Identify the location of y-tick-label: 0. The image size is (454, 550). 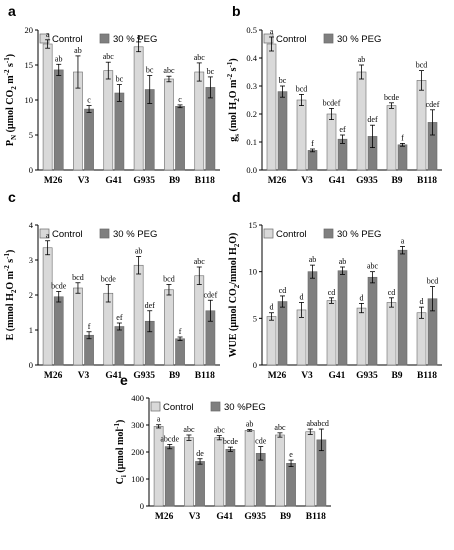
(31, 170).